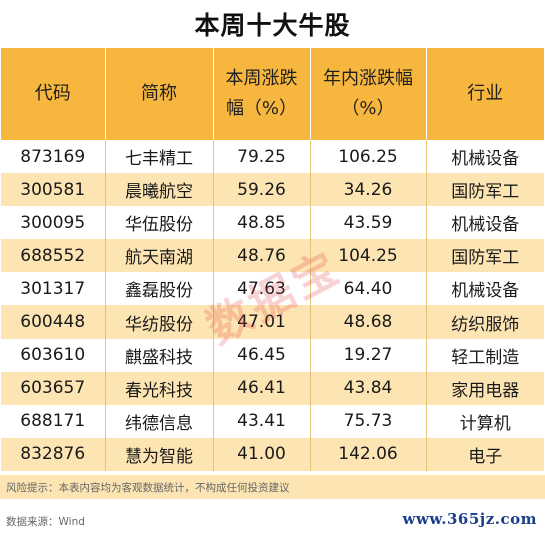 Image resolution: width=545 pixels, height=539 pixels. I want to click on cell-code: 688171, so click(53, 421).